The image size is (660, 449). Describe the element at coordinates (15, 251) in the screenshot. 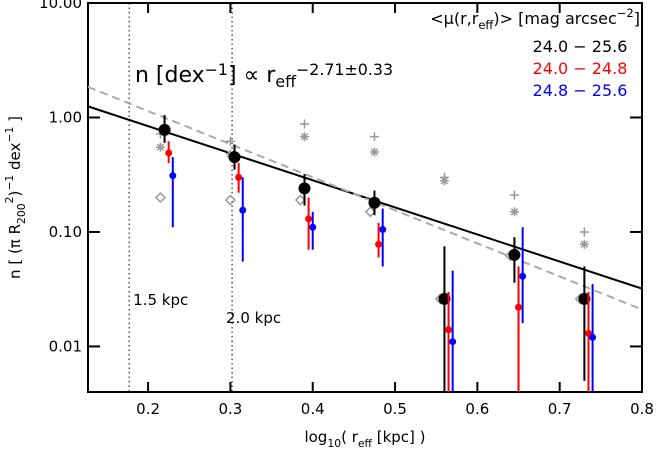

I see `label-part: n [ (π R` at that location.